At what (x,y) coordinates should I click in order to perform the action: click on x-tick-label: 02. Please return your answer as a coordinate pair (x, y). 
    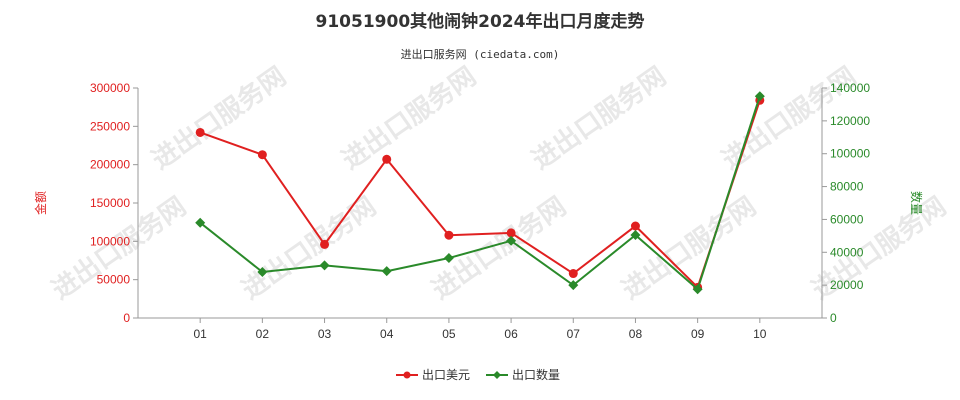
    Looking at the image, I should click on (263, 334).